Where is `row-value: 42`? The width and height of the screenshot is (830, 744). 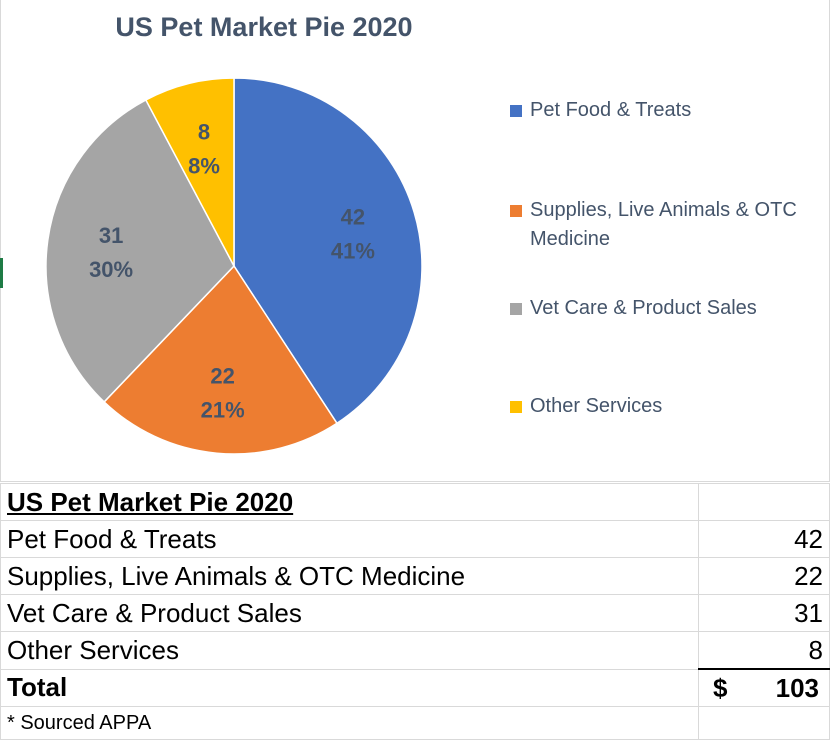
row-value: 42 is located at coordinates (764, 539).